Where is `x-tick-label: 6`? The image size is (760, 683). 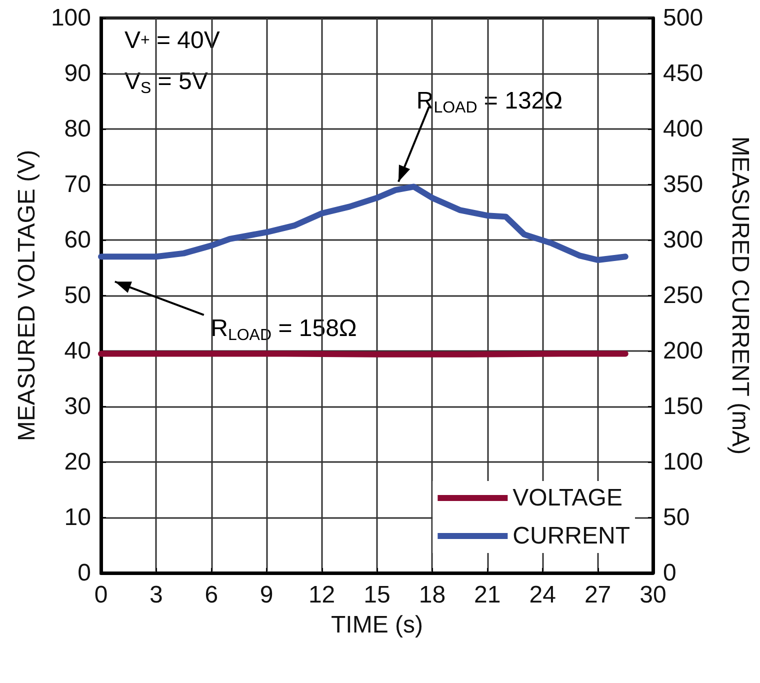
x-tick-label: 6 is located at coordinates (211, 595).